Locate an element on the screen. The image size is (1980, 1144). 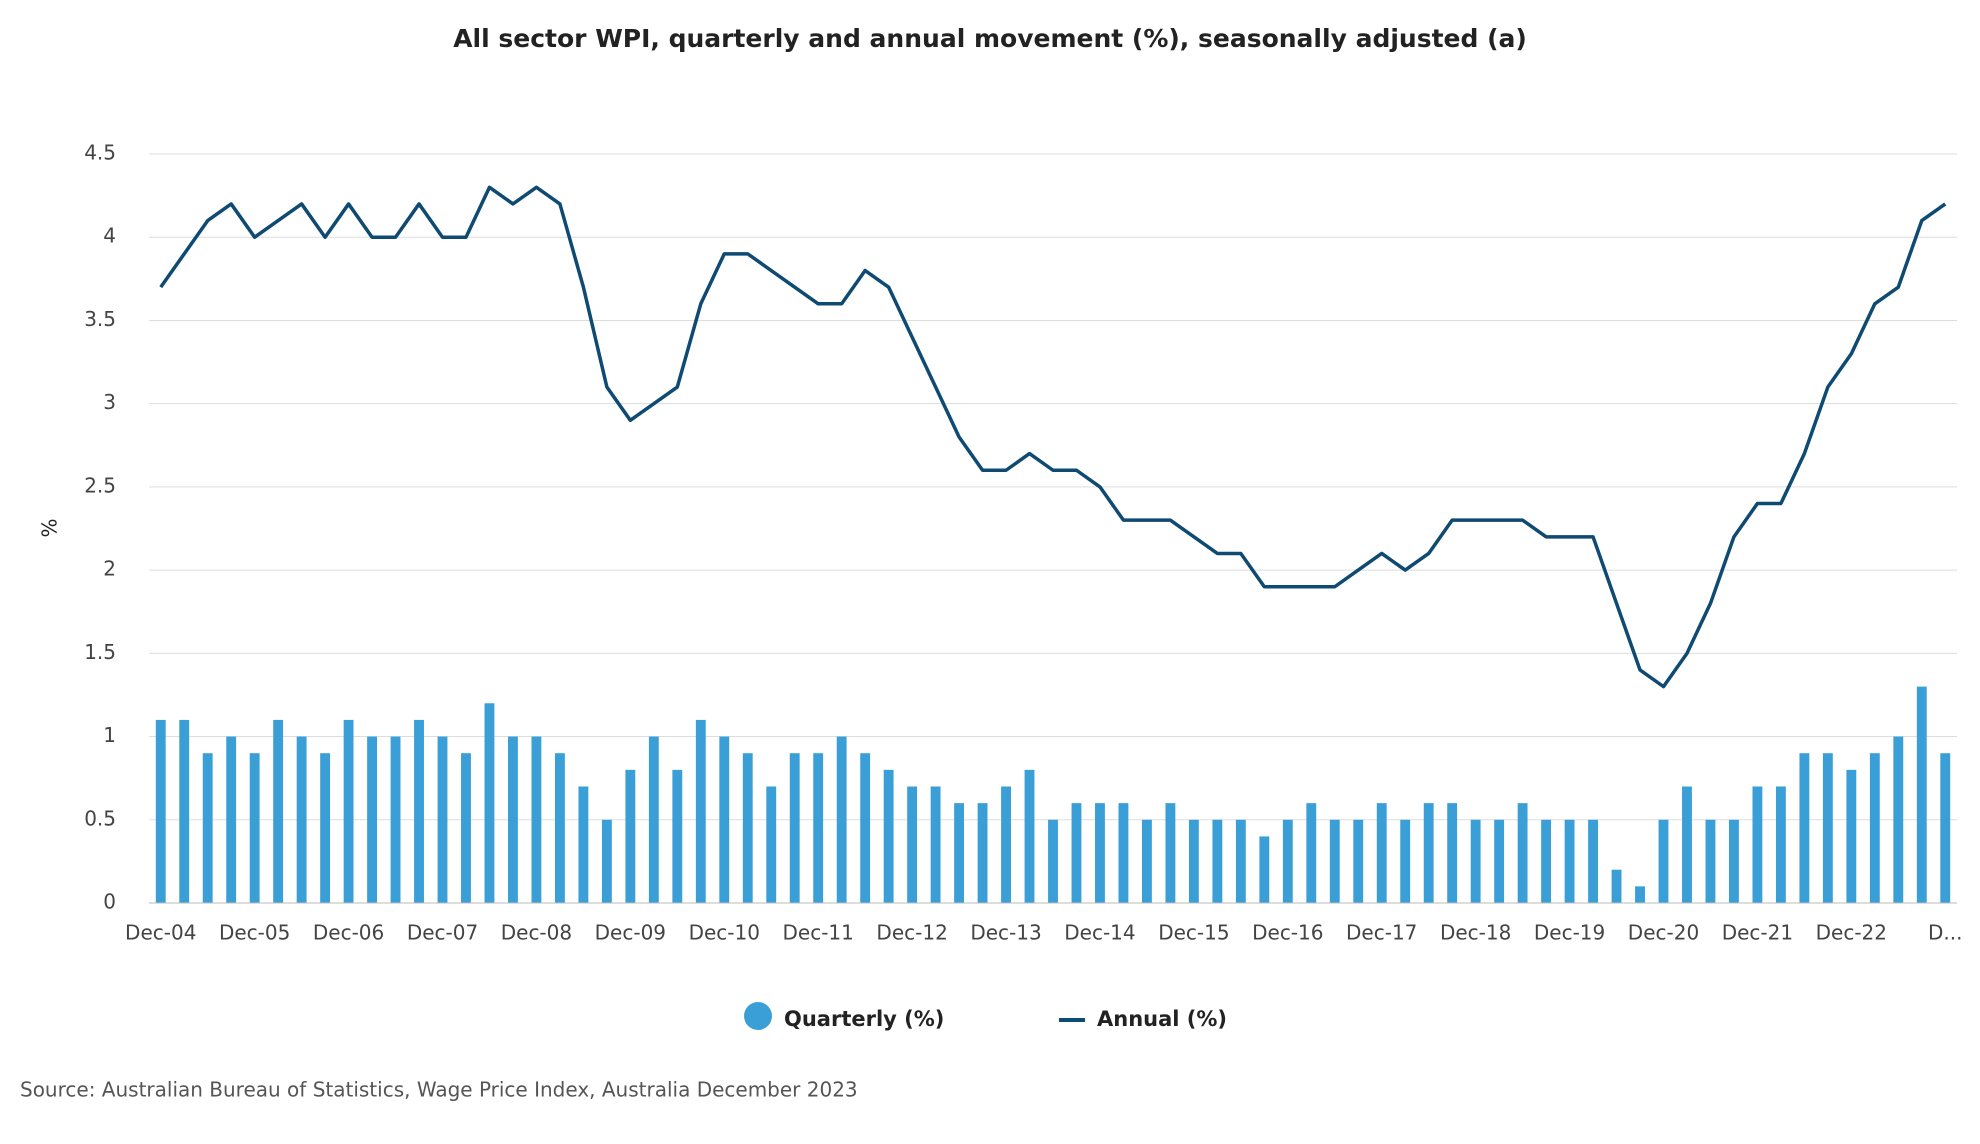
y-axis-label: % is located at coordinates (50, 527).